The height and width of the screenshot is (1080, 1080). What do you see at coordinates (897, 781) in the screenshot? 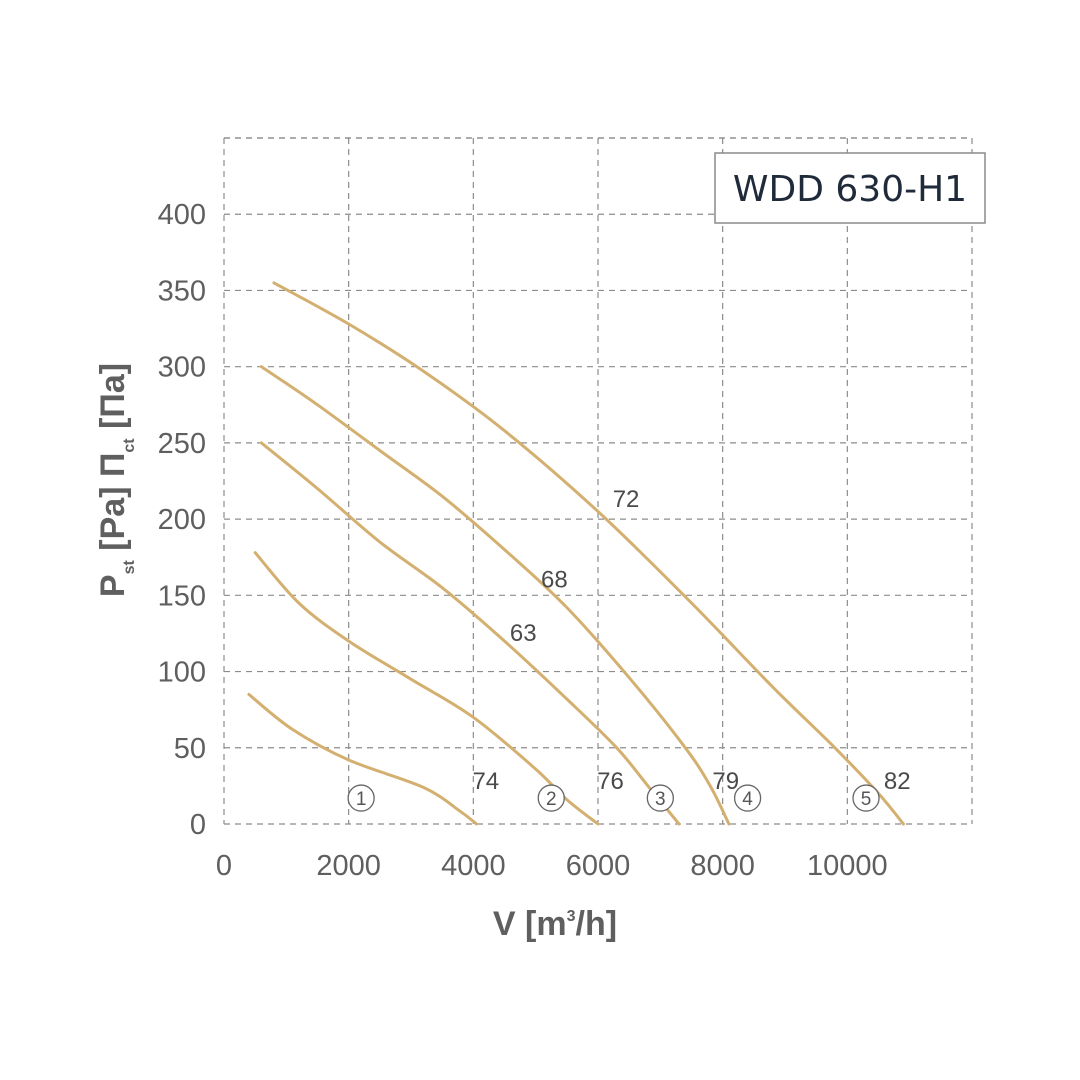
I see `curve-value-label: 82` at bounding box center [897, 781].